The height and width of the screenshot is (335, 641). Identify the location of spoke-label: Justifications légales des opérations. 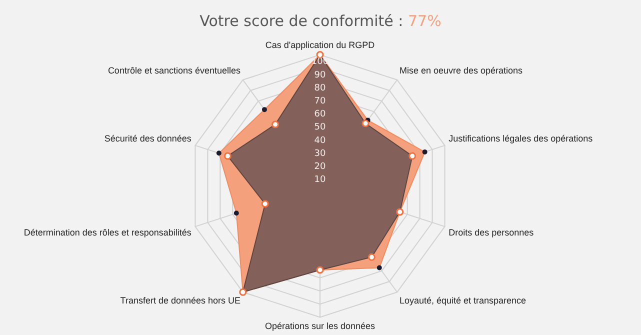
(521, 138).